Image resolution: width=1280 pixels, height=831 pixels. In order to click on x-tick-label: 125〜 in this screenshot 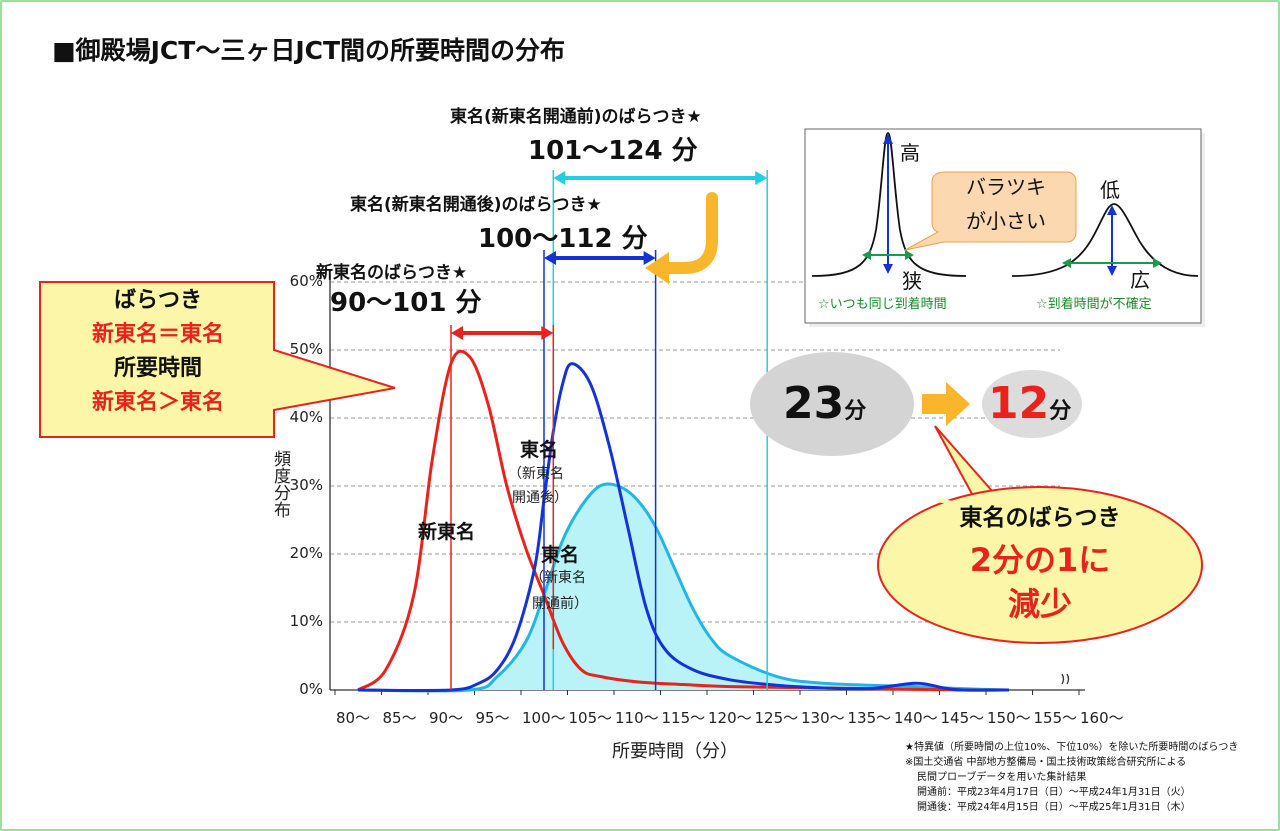, I will do `click(776, 718)`.